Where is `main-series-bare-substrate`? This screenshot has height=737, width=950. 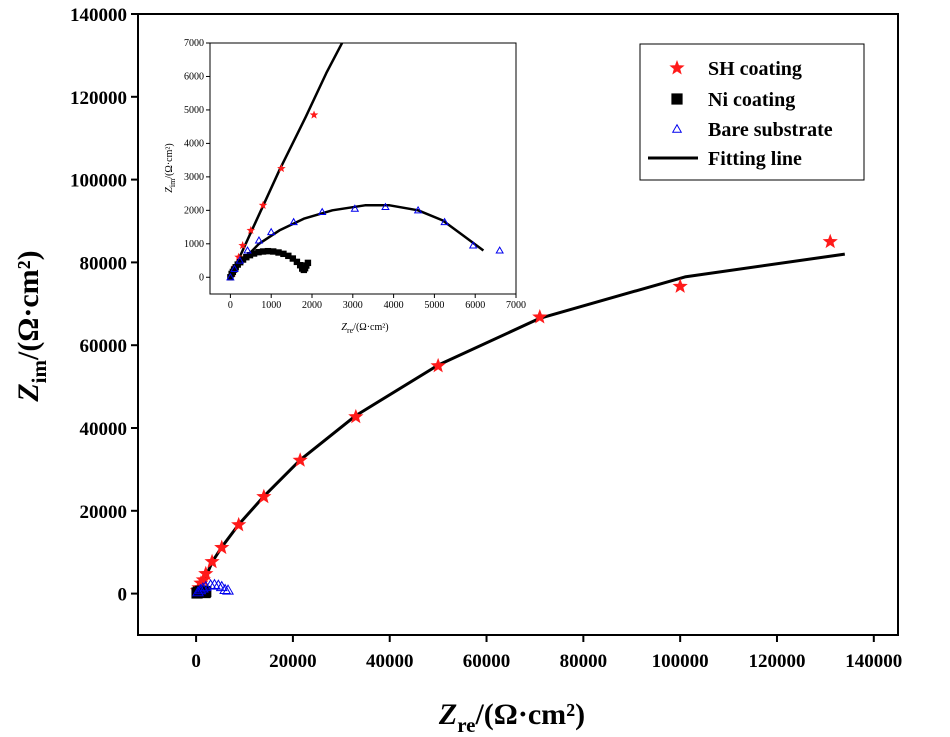 main-series-bare-substrate is located at coordinates (213, 587).